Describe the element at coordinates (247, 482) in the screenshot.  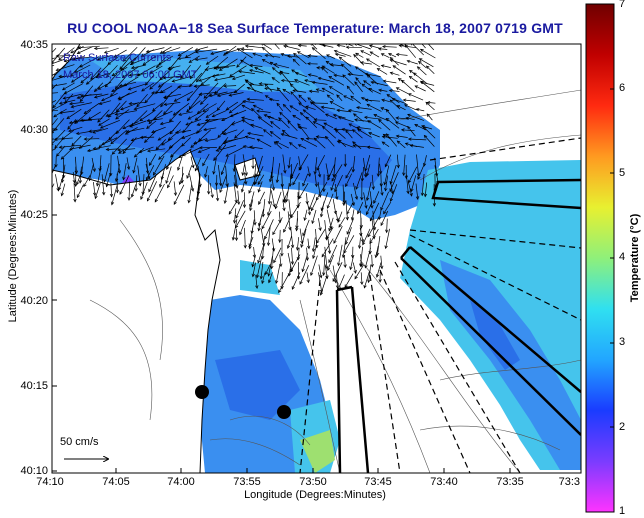
I see `x-tick-label: 73:55` at that location.